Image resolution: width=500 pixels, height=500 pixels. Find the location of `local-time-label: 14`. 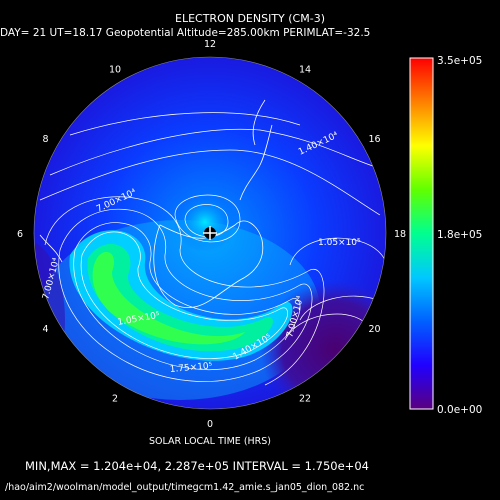

local-time-label: 14 is located at coordinates (305, 70).